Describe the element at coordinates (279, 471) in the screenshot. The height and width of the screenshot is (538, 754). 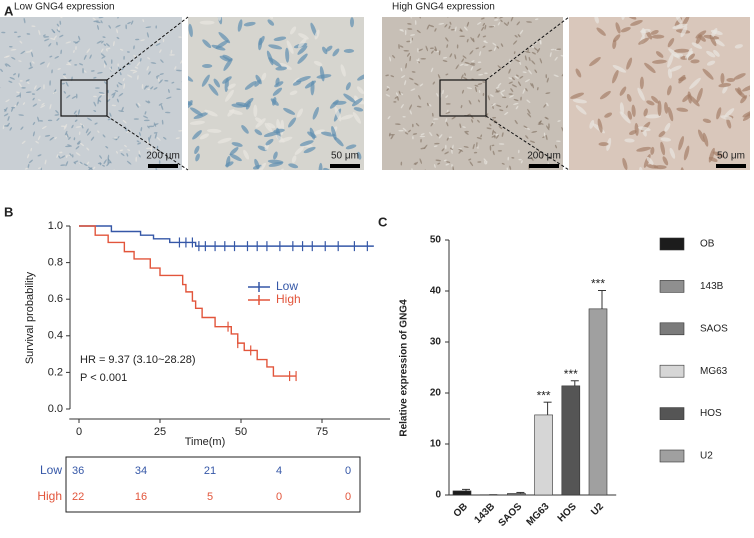
I see `risk-count: 4` at that location.